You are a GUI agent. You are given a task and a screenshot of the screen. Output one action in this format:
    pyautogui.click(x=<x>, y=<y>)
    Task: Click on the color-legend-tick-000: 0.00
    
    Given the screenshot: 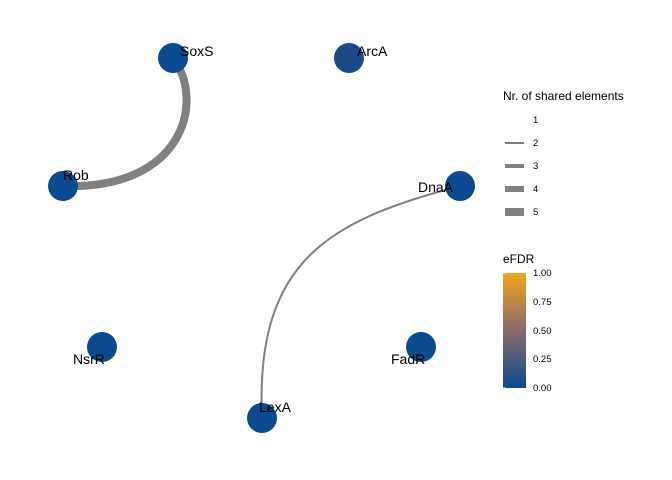 What is the action you would take?
    pyautogui.click(x=542, y=388)
    